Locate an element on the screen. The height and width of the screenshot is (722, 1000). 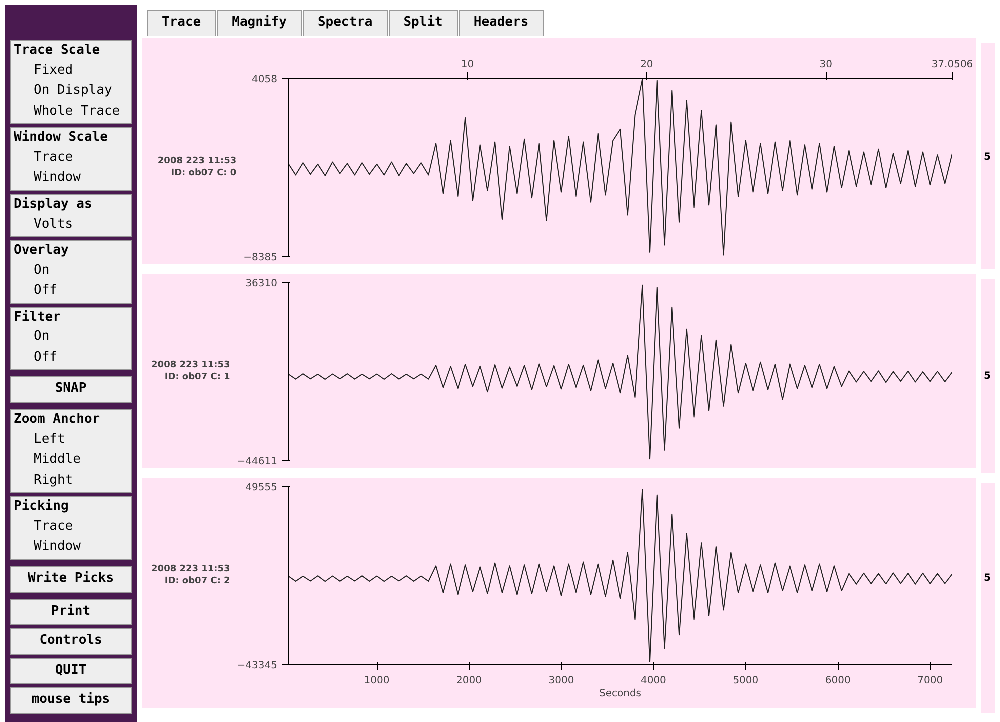
text: Left is located at coordinates (49, 439).